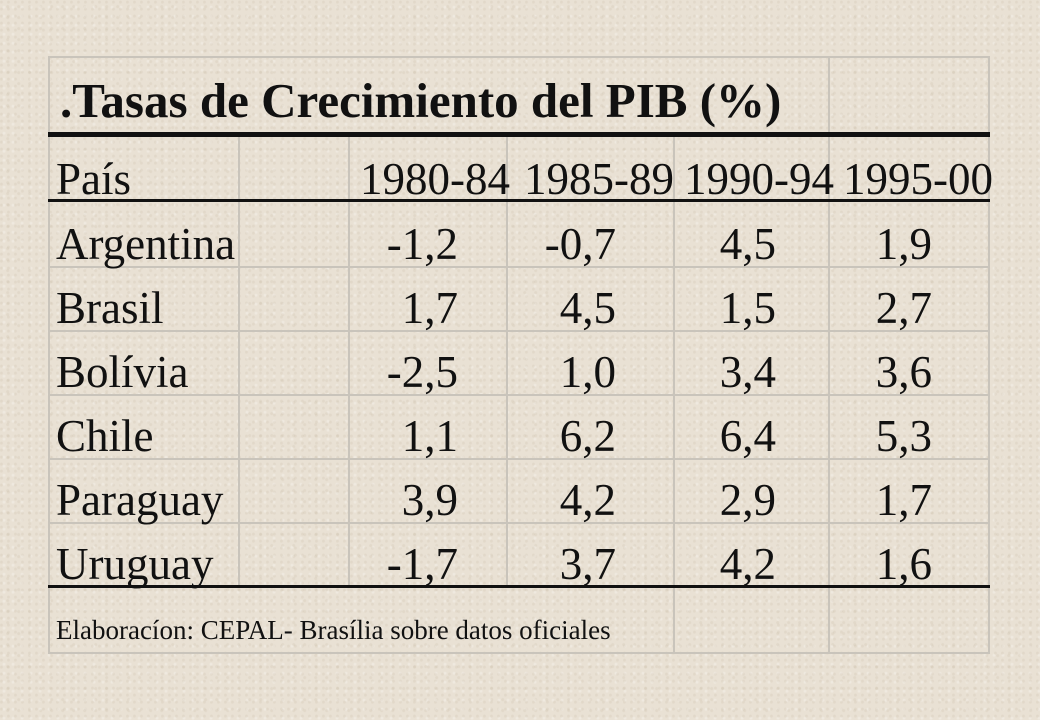  I want to click on rule-under-header, so click(519, 200).